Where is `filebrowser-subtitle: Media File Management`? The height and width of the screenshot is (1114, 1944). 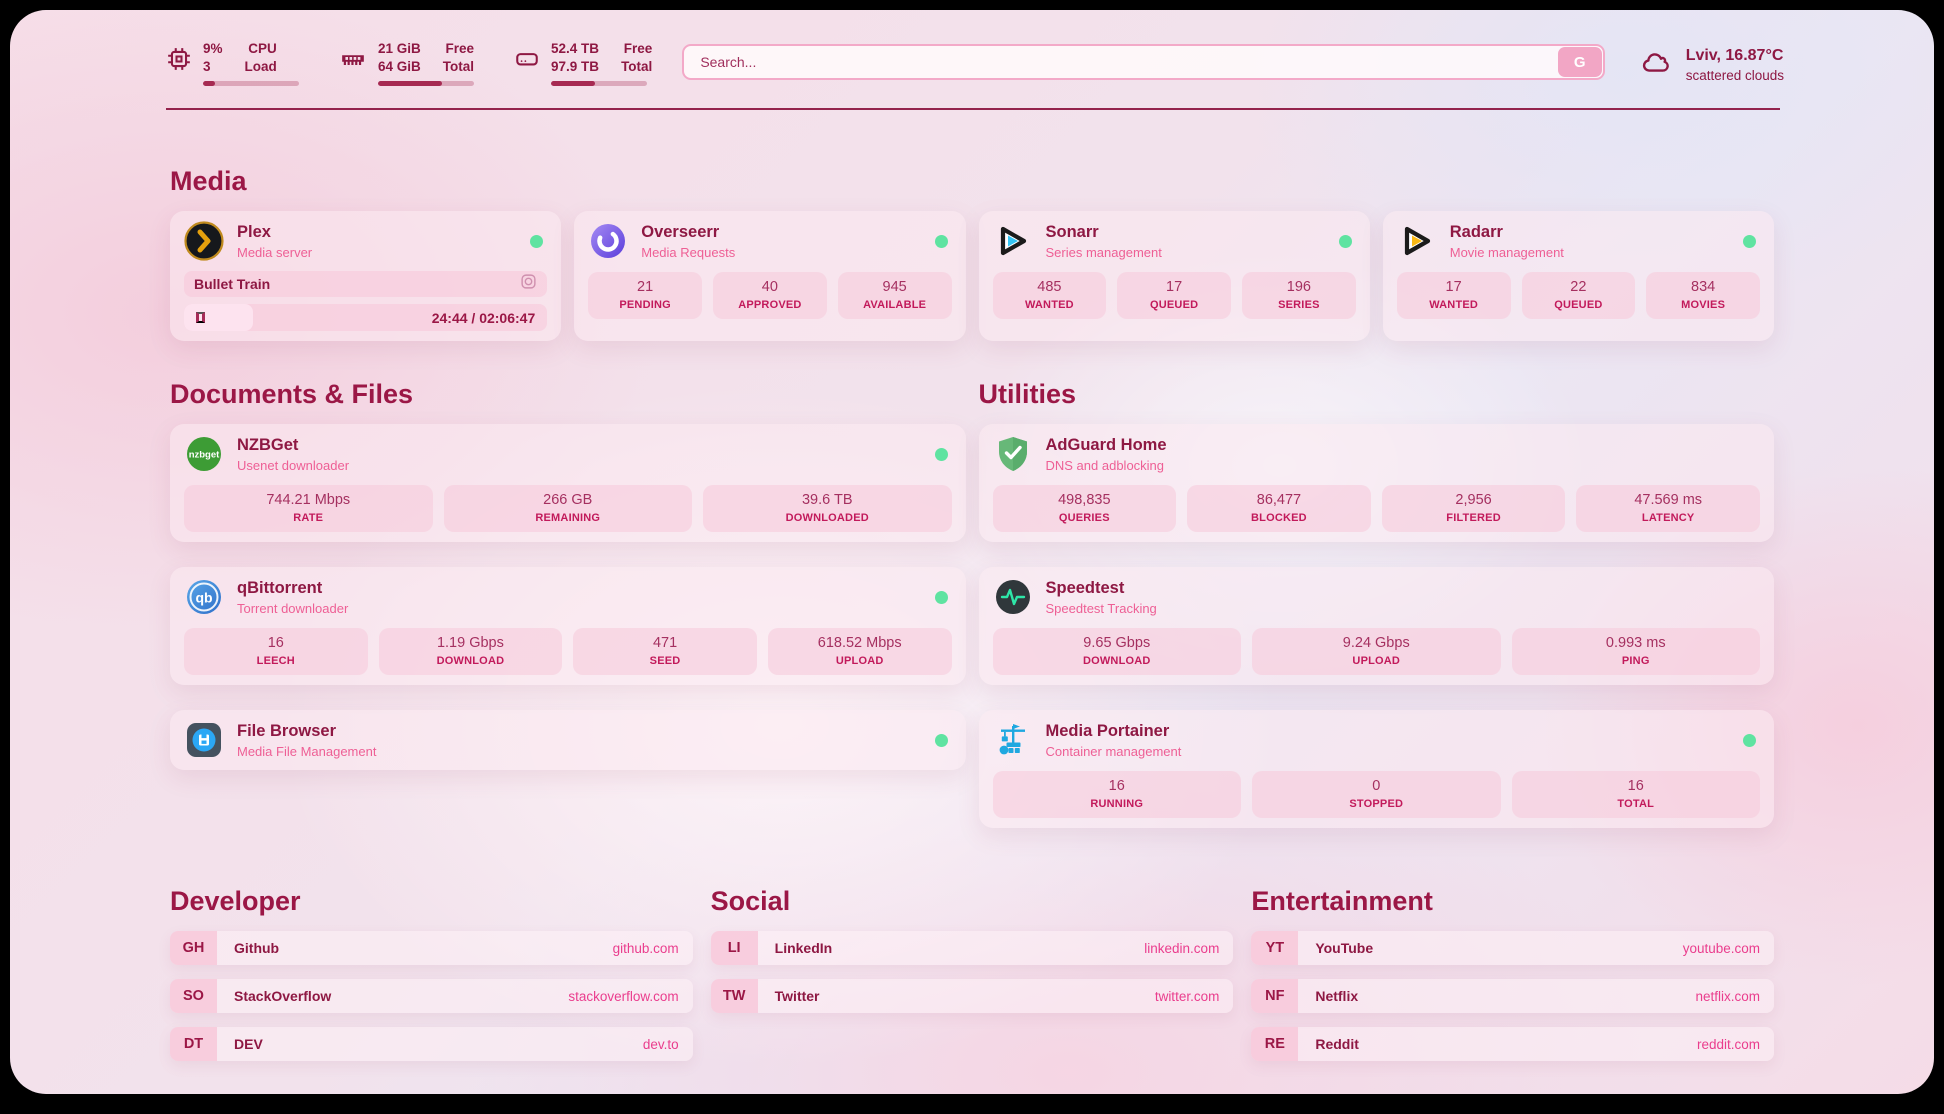
filebrowser-subtitle: Media File Management is located at coordinates (307, 751).